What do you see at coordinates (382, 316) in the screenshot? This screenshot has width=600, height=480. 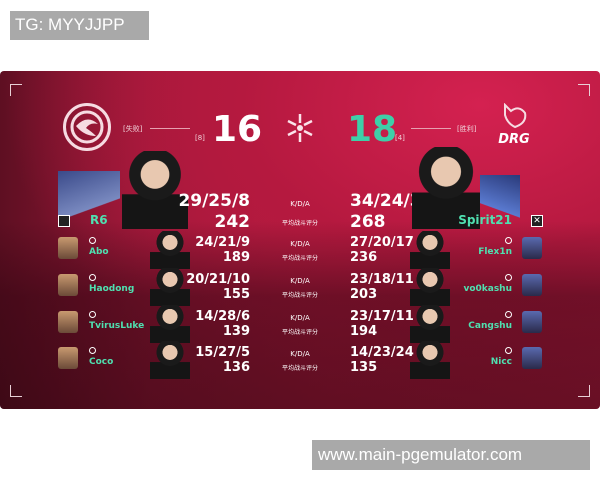 I see `right-player-kda: 23/17/11` at bounding box center [382, 316].